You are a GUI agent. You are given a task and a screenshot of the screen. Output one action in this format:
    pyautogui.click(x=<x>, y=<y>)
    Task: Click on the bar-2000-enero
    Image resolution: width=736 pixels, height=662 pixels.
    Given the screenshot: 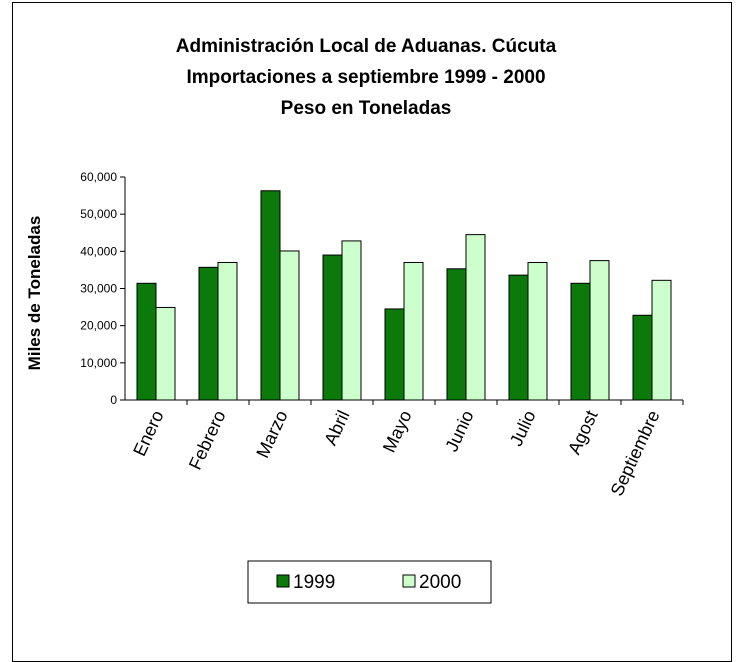 What is the action you would take?
    pyautogui.click(x=165, y=353)
    